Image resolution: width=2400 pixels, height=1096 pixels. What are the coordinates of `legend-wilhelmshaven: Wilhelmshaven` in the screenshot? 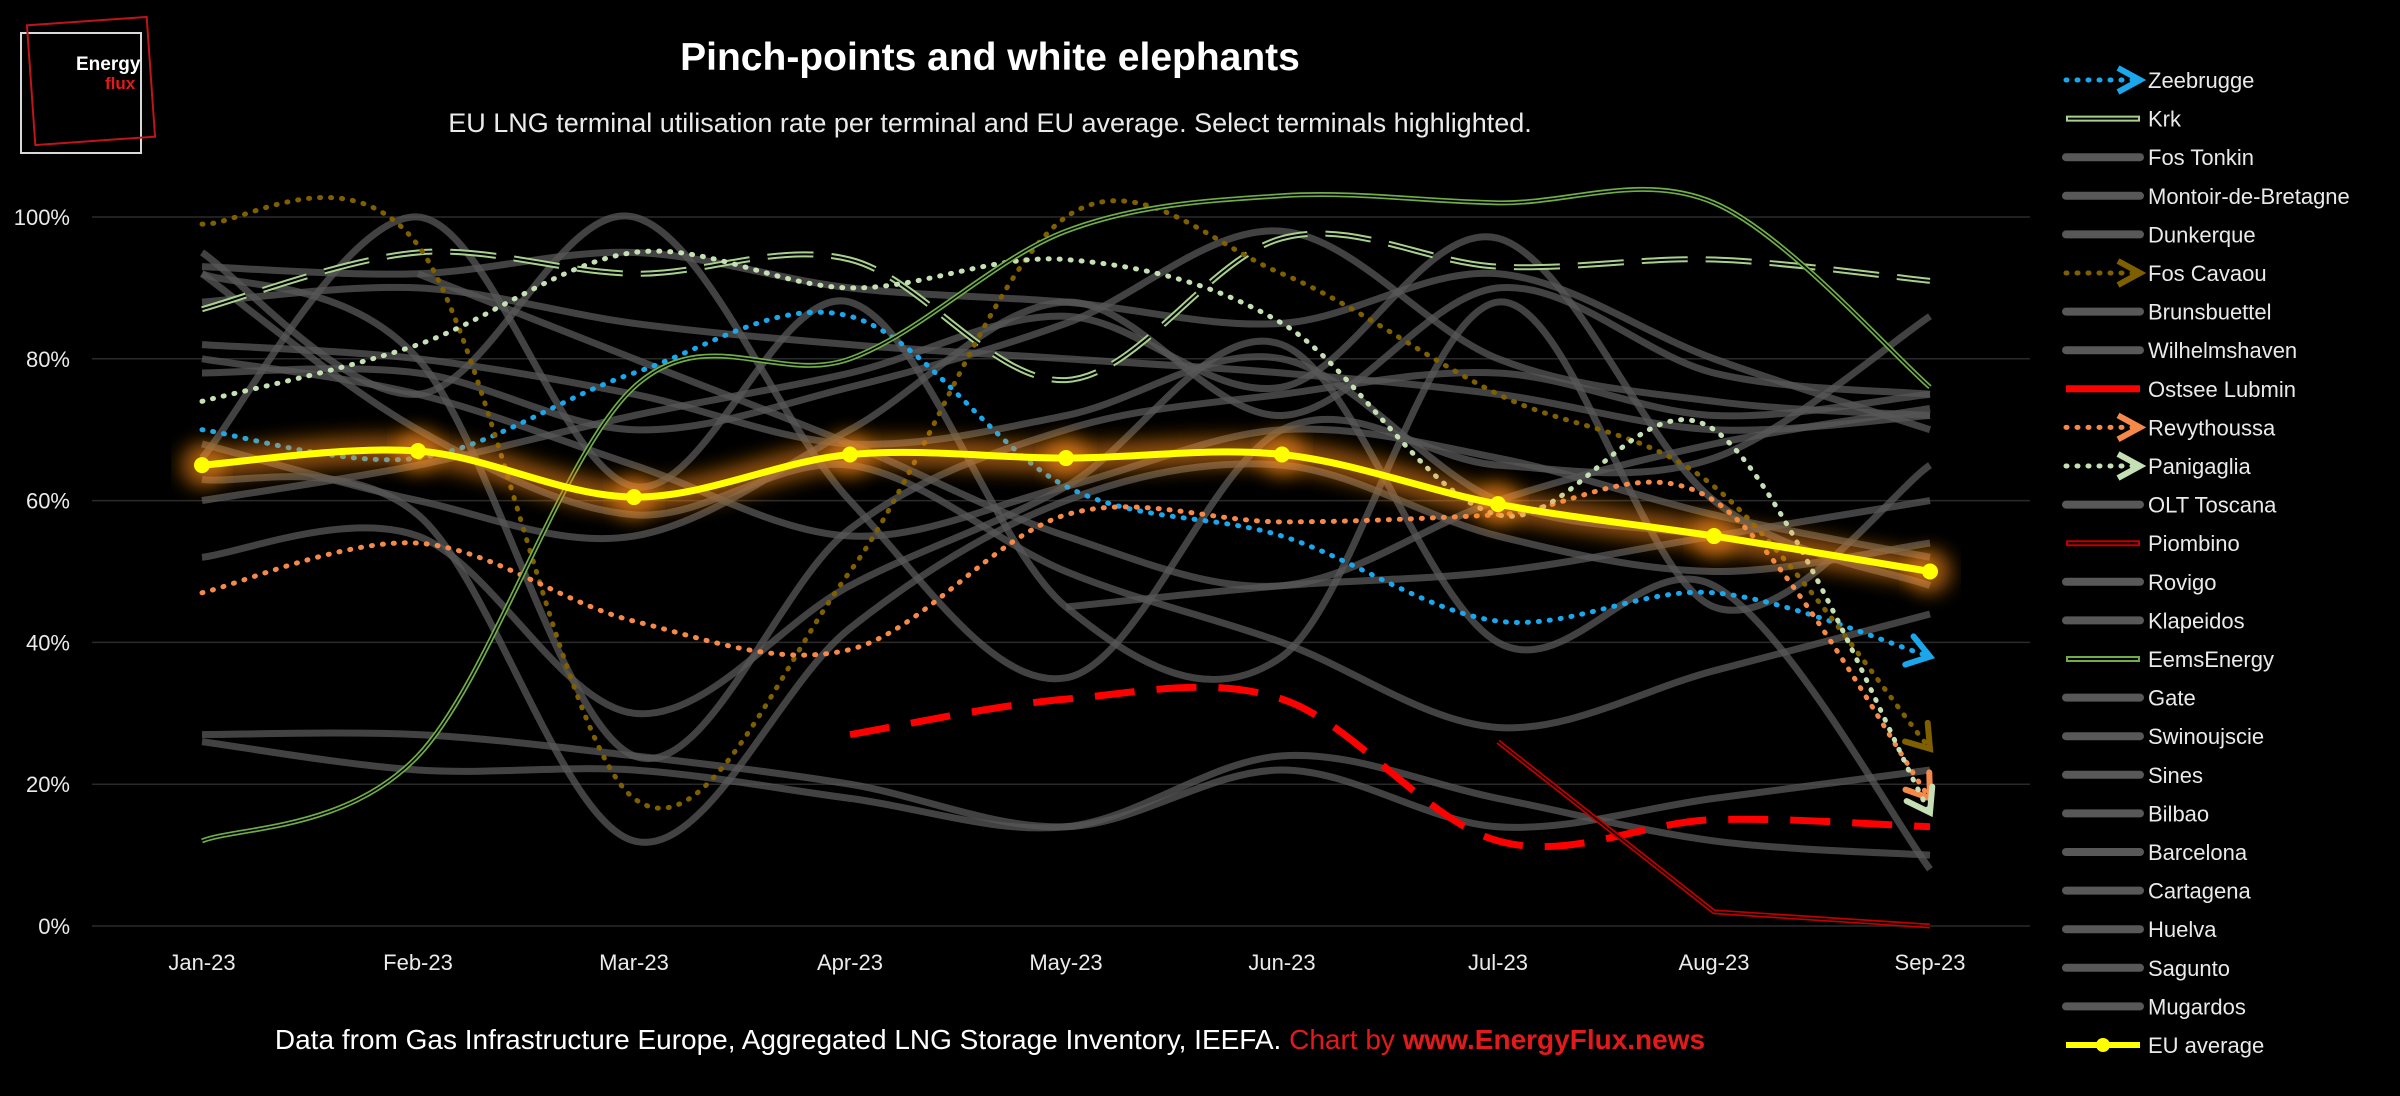 It's located at (2179, 350).